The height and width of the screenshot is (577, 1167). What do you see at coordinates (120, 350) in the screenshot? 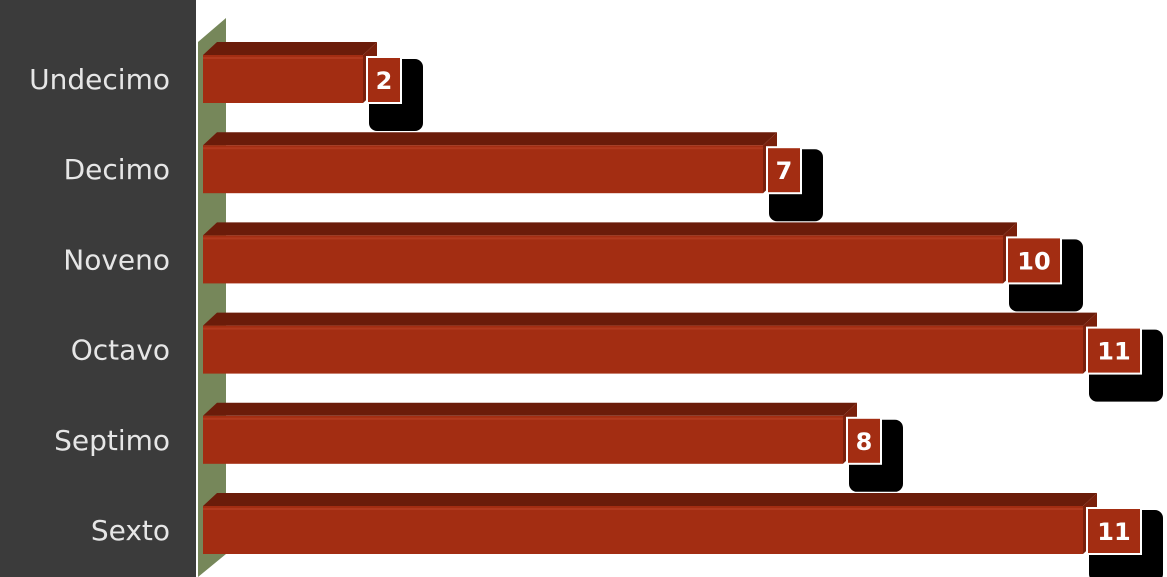
I see `category-label: Octavo` at bounding box center [120, 350].